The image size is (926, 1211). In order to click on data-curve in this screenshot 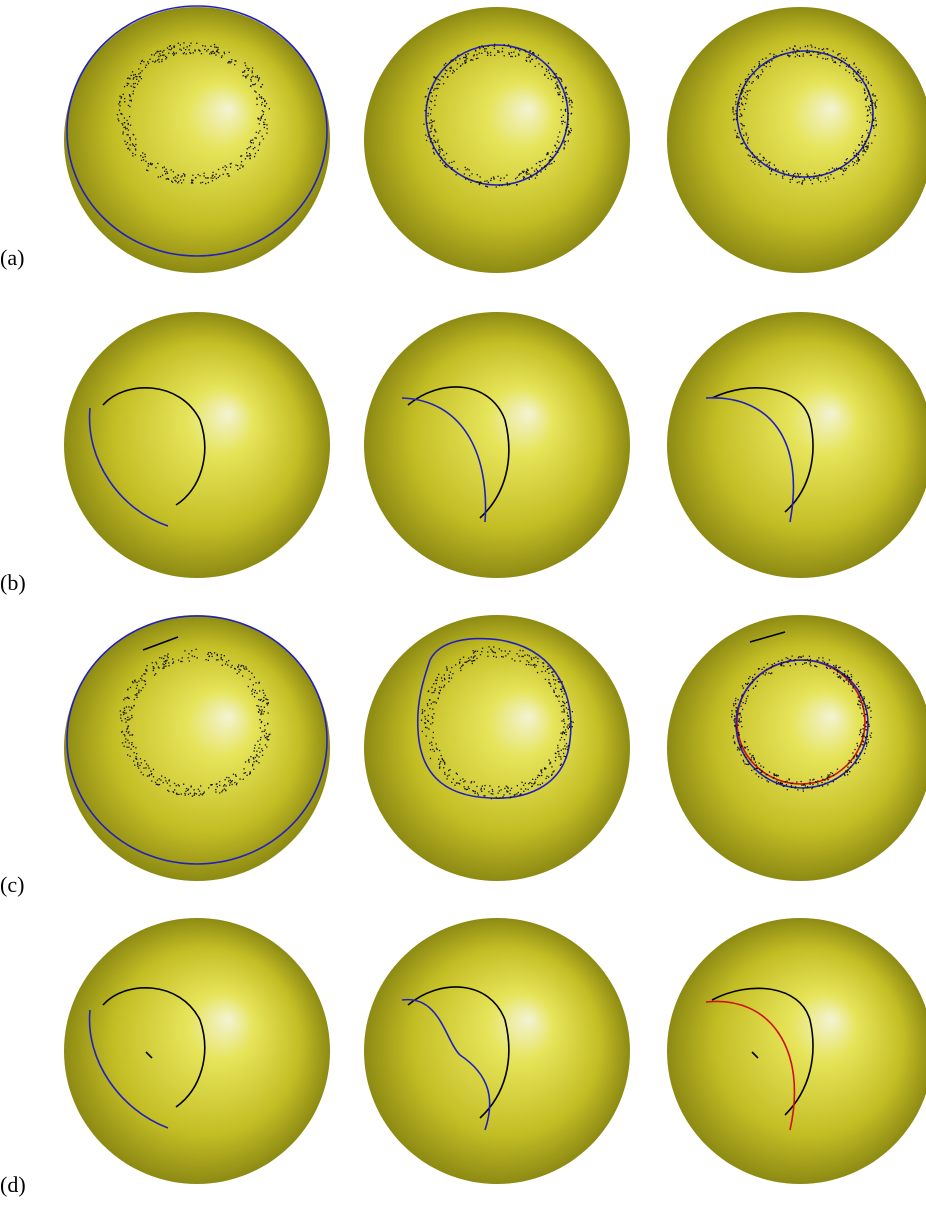, I will do `click(755, 1055)`.